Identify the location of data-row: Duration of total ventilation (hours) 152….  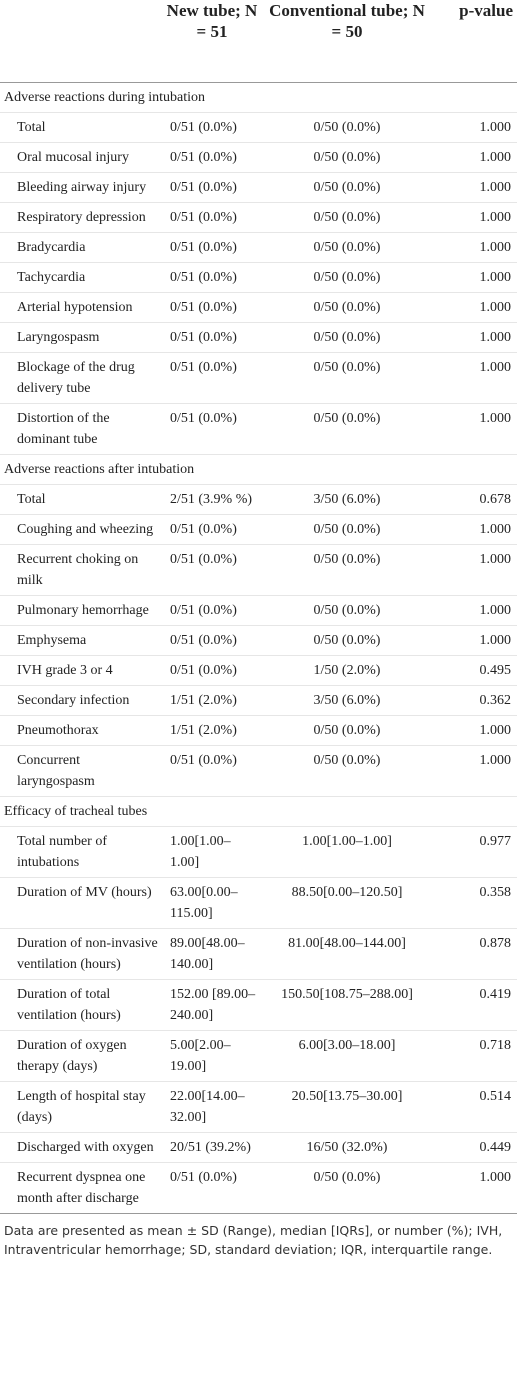
(258, 1005).